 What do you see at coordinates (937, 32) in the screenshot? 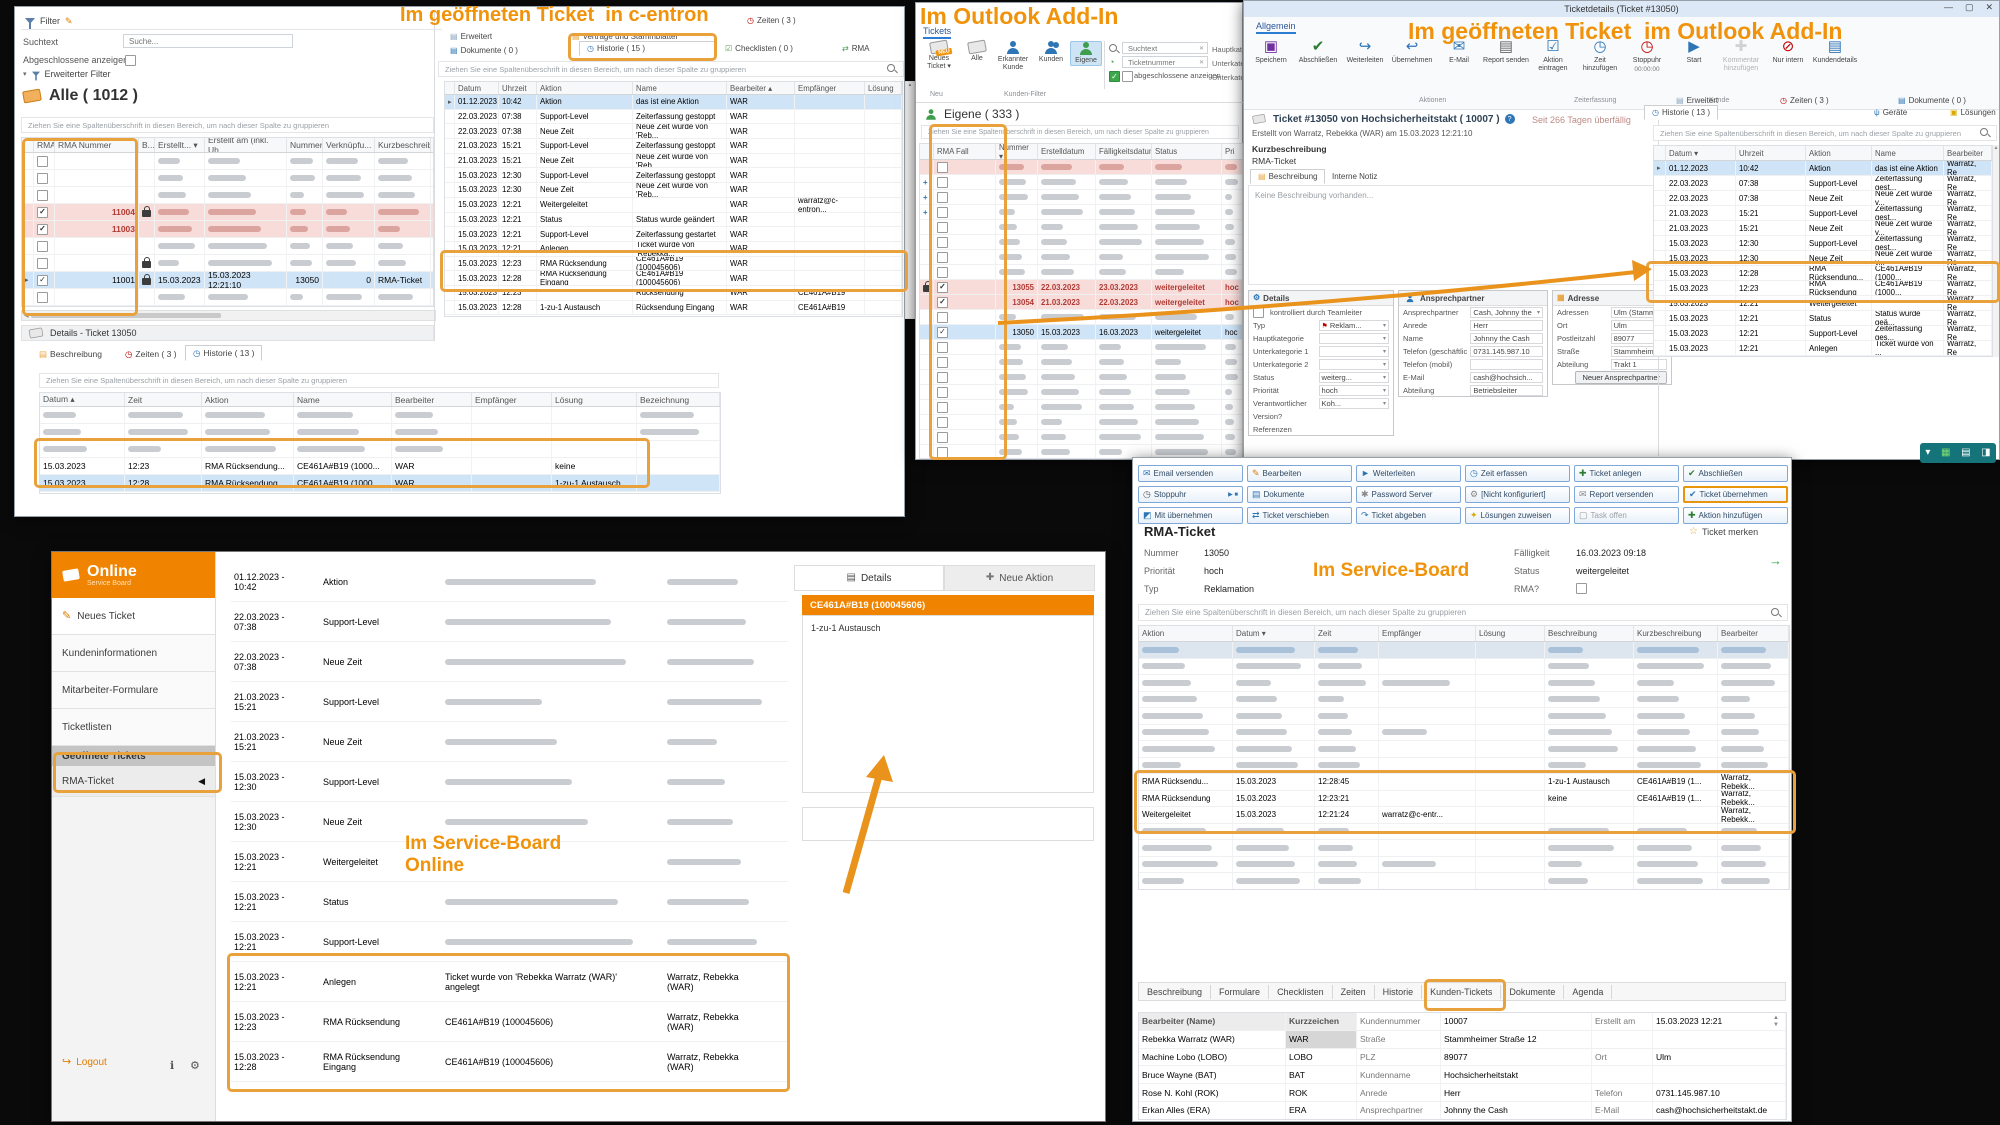
I see `ribbon-tab-tickets: Tickets` at bounding box center [937, 32].